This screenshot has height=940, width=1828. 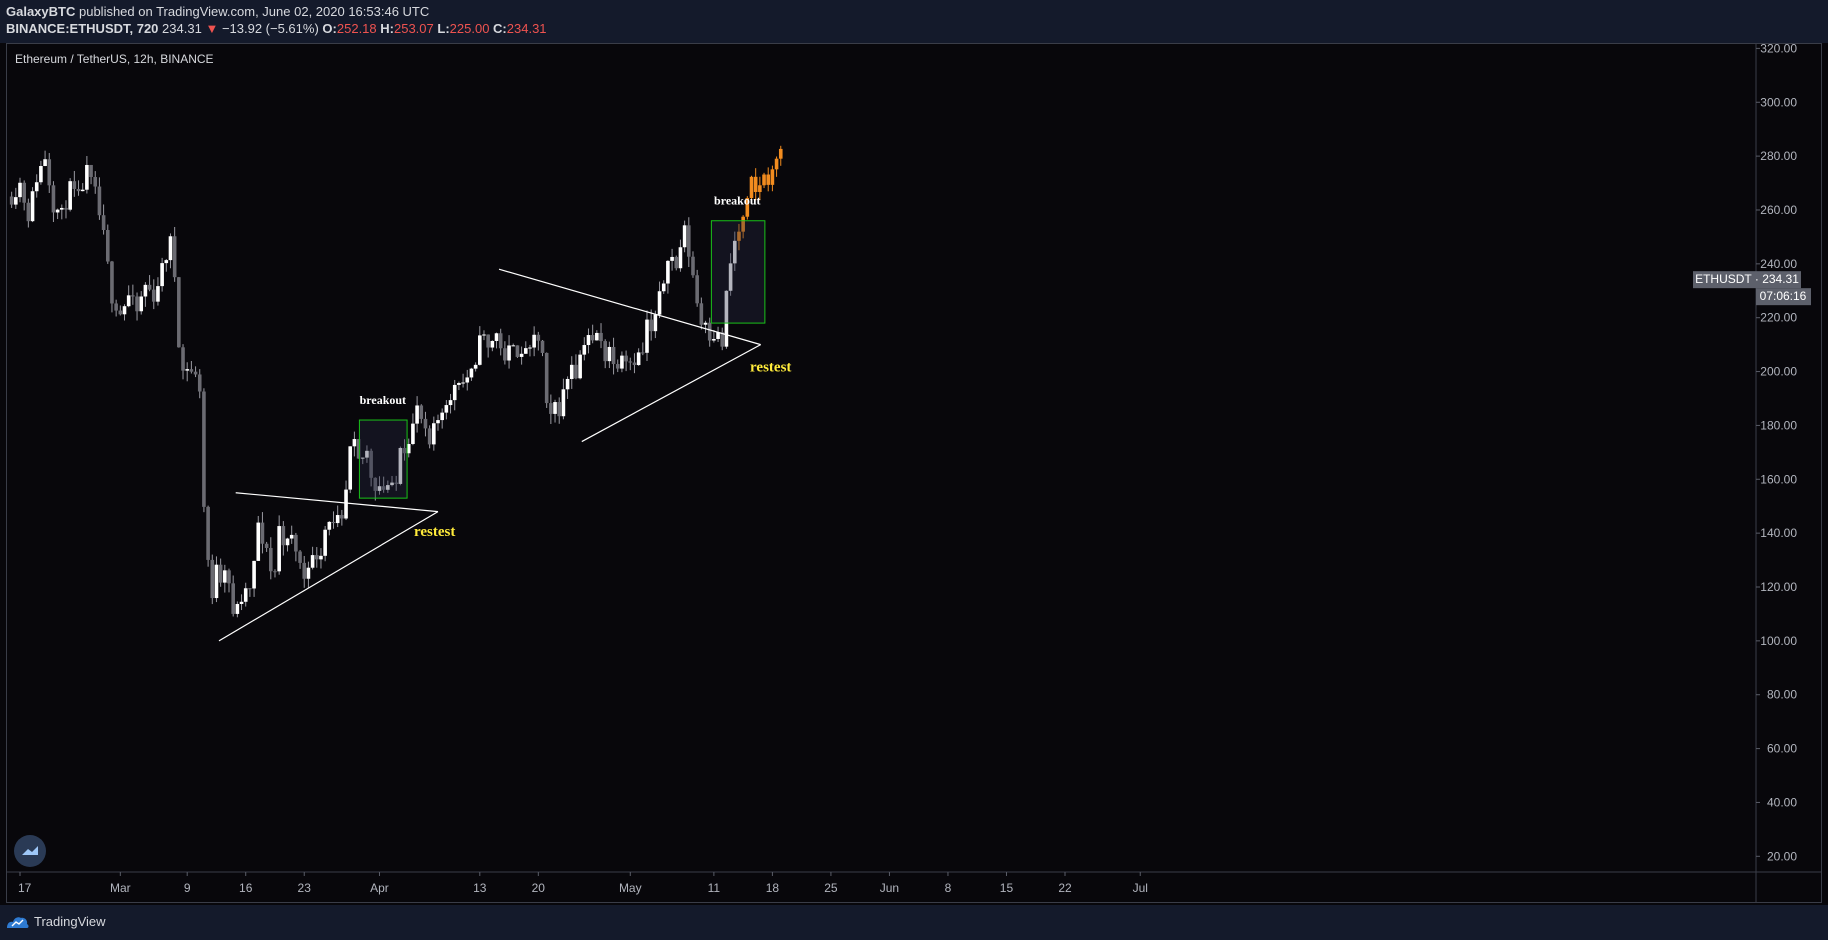 What do you see at coordinates (246, 888) in the screenshot?
I see `x-tick-label: 16` at bounding box center [246, 888].